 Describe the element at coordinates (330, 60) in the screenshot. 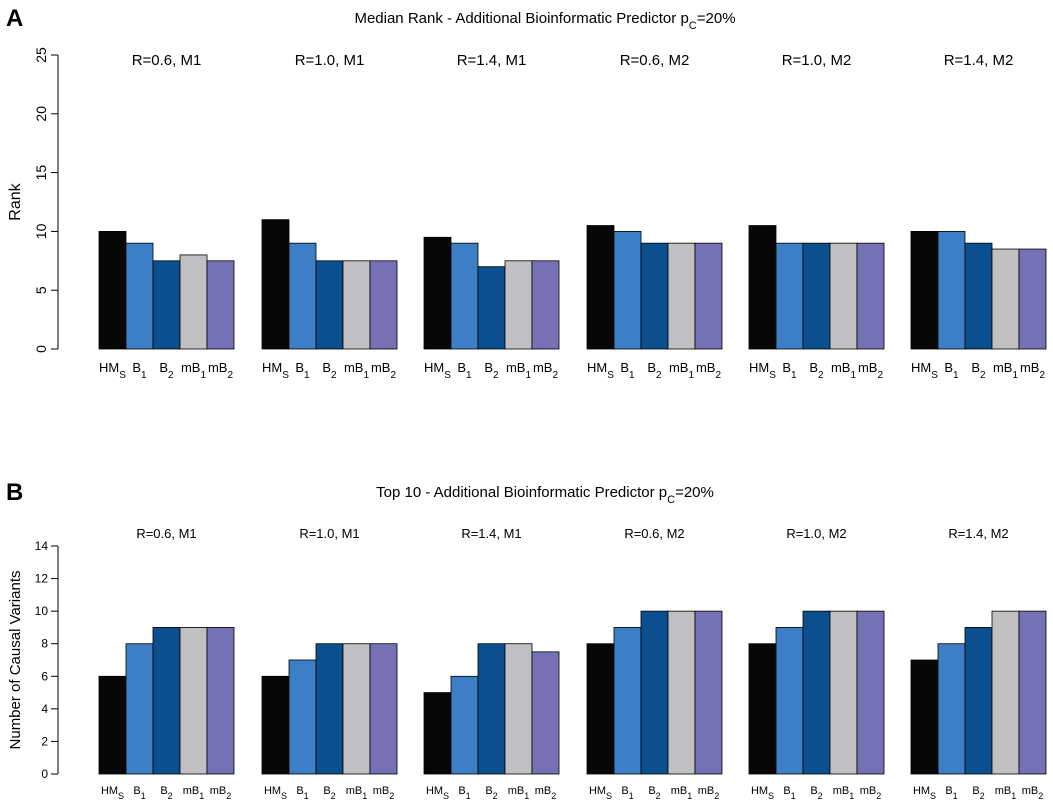

I see `group-label: R=1.0, M1` at that location.